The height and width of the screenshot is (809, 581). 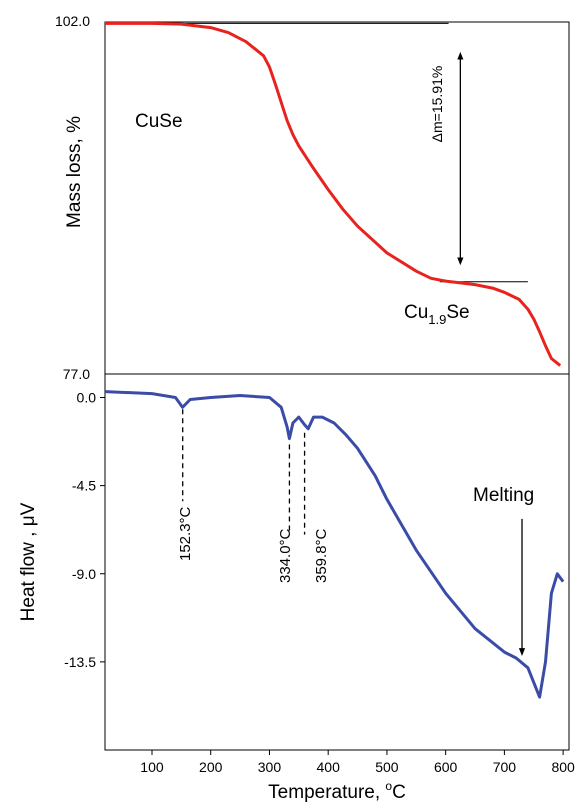 What do you see at coordinates (211, 767) in the screenshot?
I see `x-tick-label: 200` at bounding box center [211, 767].